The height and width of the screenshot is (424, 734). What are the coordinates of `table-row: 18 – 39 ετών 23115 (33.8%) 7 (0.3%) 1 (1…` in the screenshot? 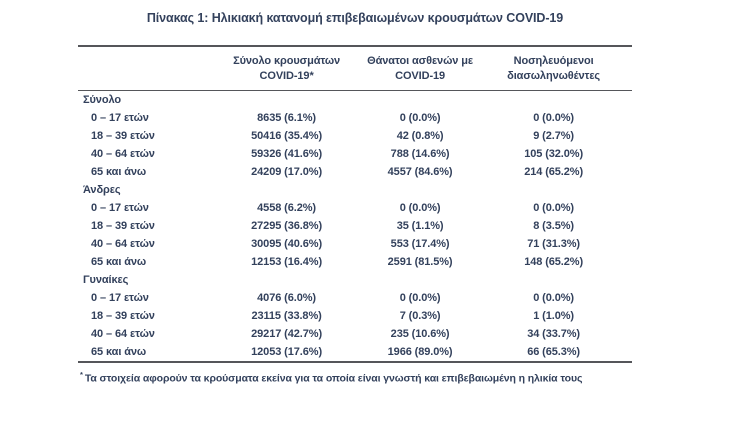 It's located at (355, 316).